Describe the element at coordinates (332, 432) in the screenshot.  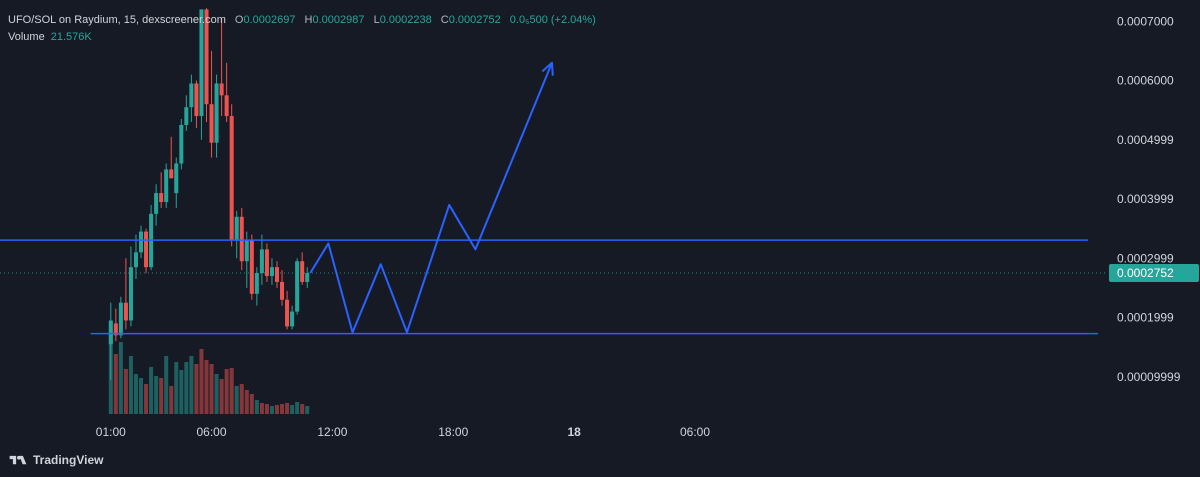
I see `x-tick-label: 12:00` at that location.